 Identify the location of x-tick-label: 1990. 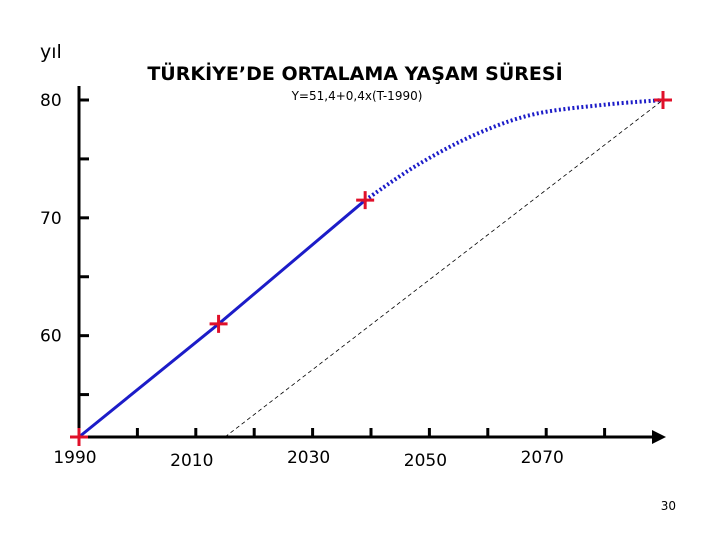
(74, 458).